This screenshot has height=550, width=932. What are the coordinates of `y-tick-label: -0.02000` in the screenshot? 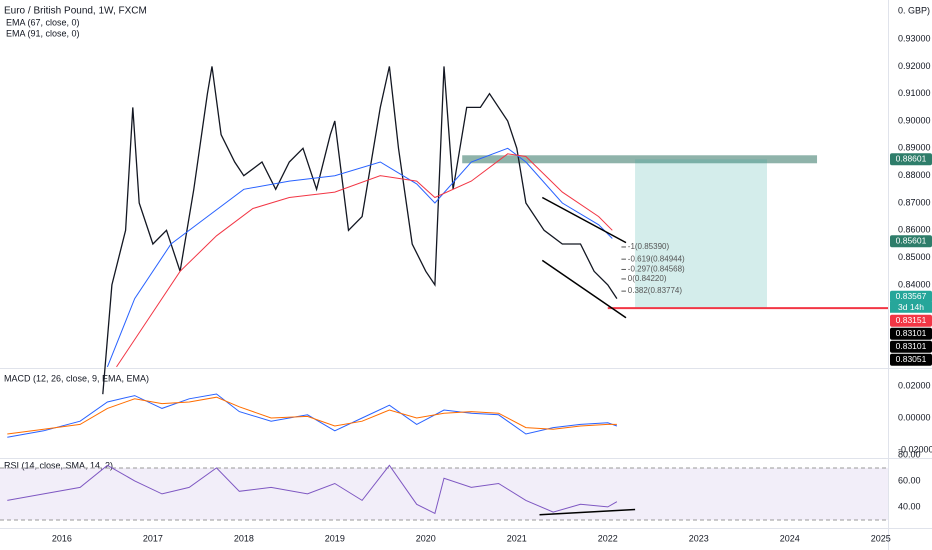 It's located at (915, 449).